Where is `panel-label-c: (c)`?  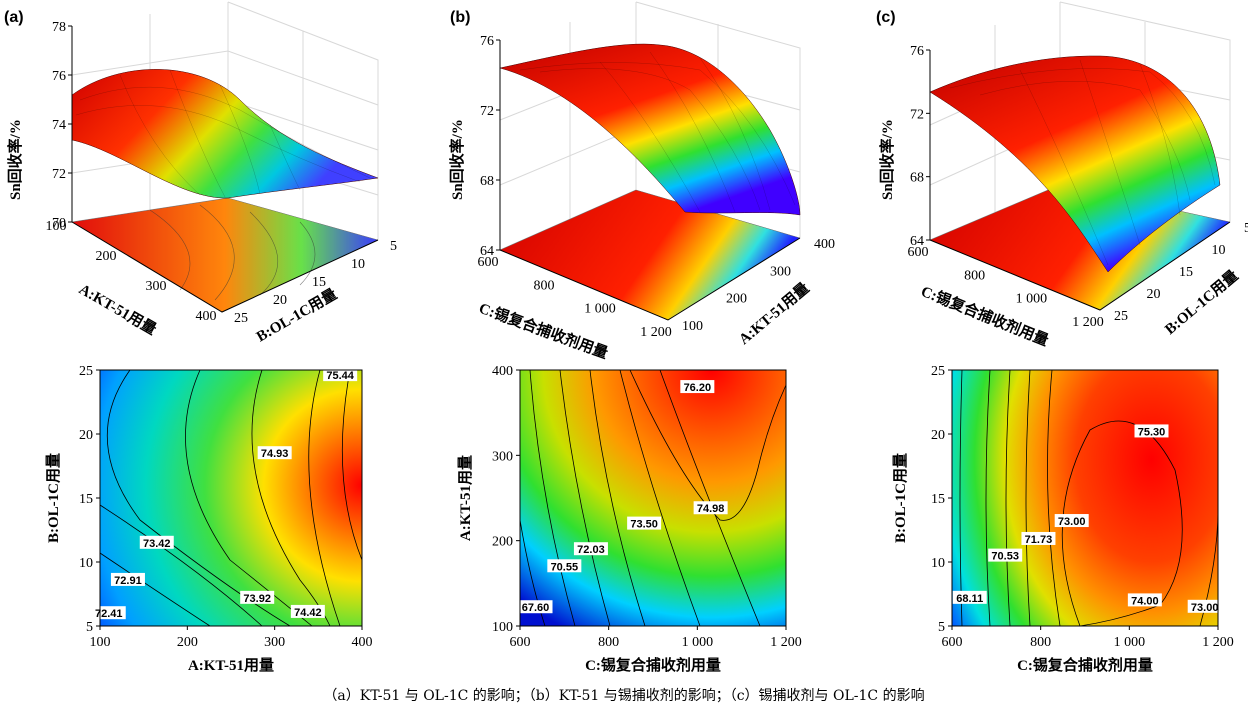
panel-label-c: (c) is located at coordinates (886, 17).